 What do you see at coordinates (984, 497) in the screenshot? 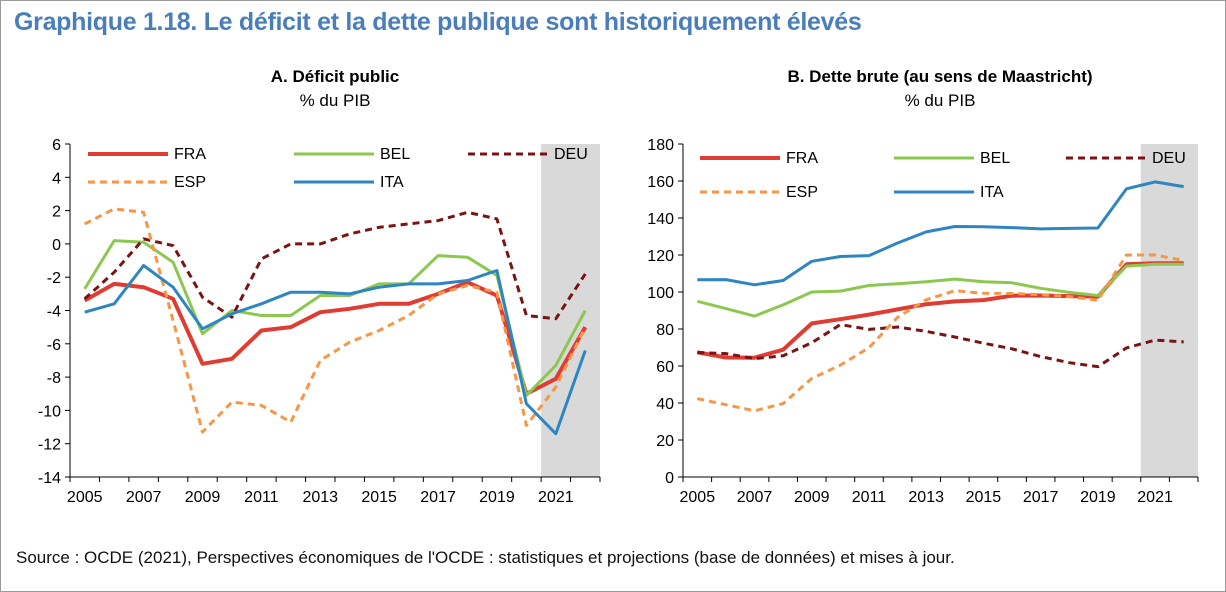
I see `panel-b-x-tick-label: 2015` at bounding box center [984, 497].